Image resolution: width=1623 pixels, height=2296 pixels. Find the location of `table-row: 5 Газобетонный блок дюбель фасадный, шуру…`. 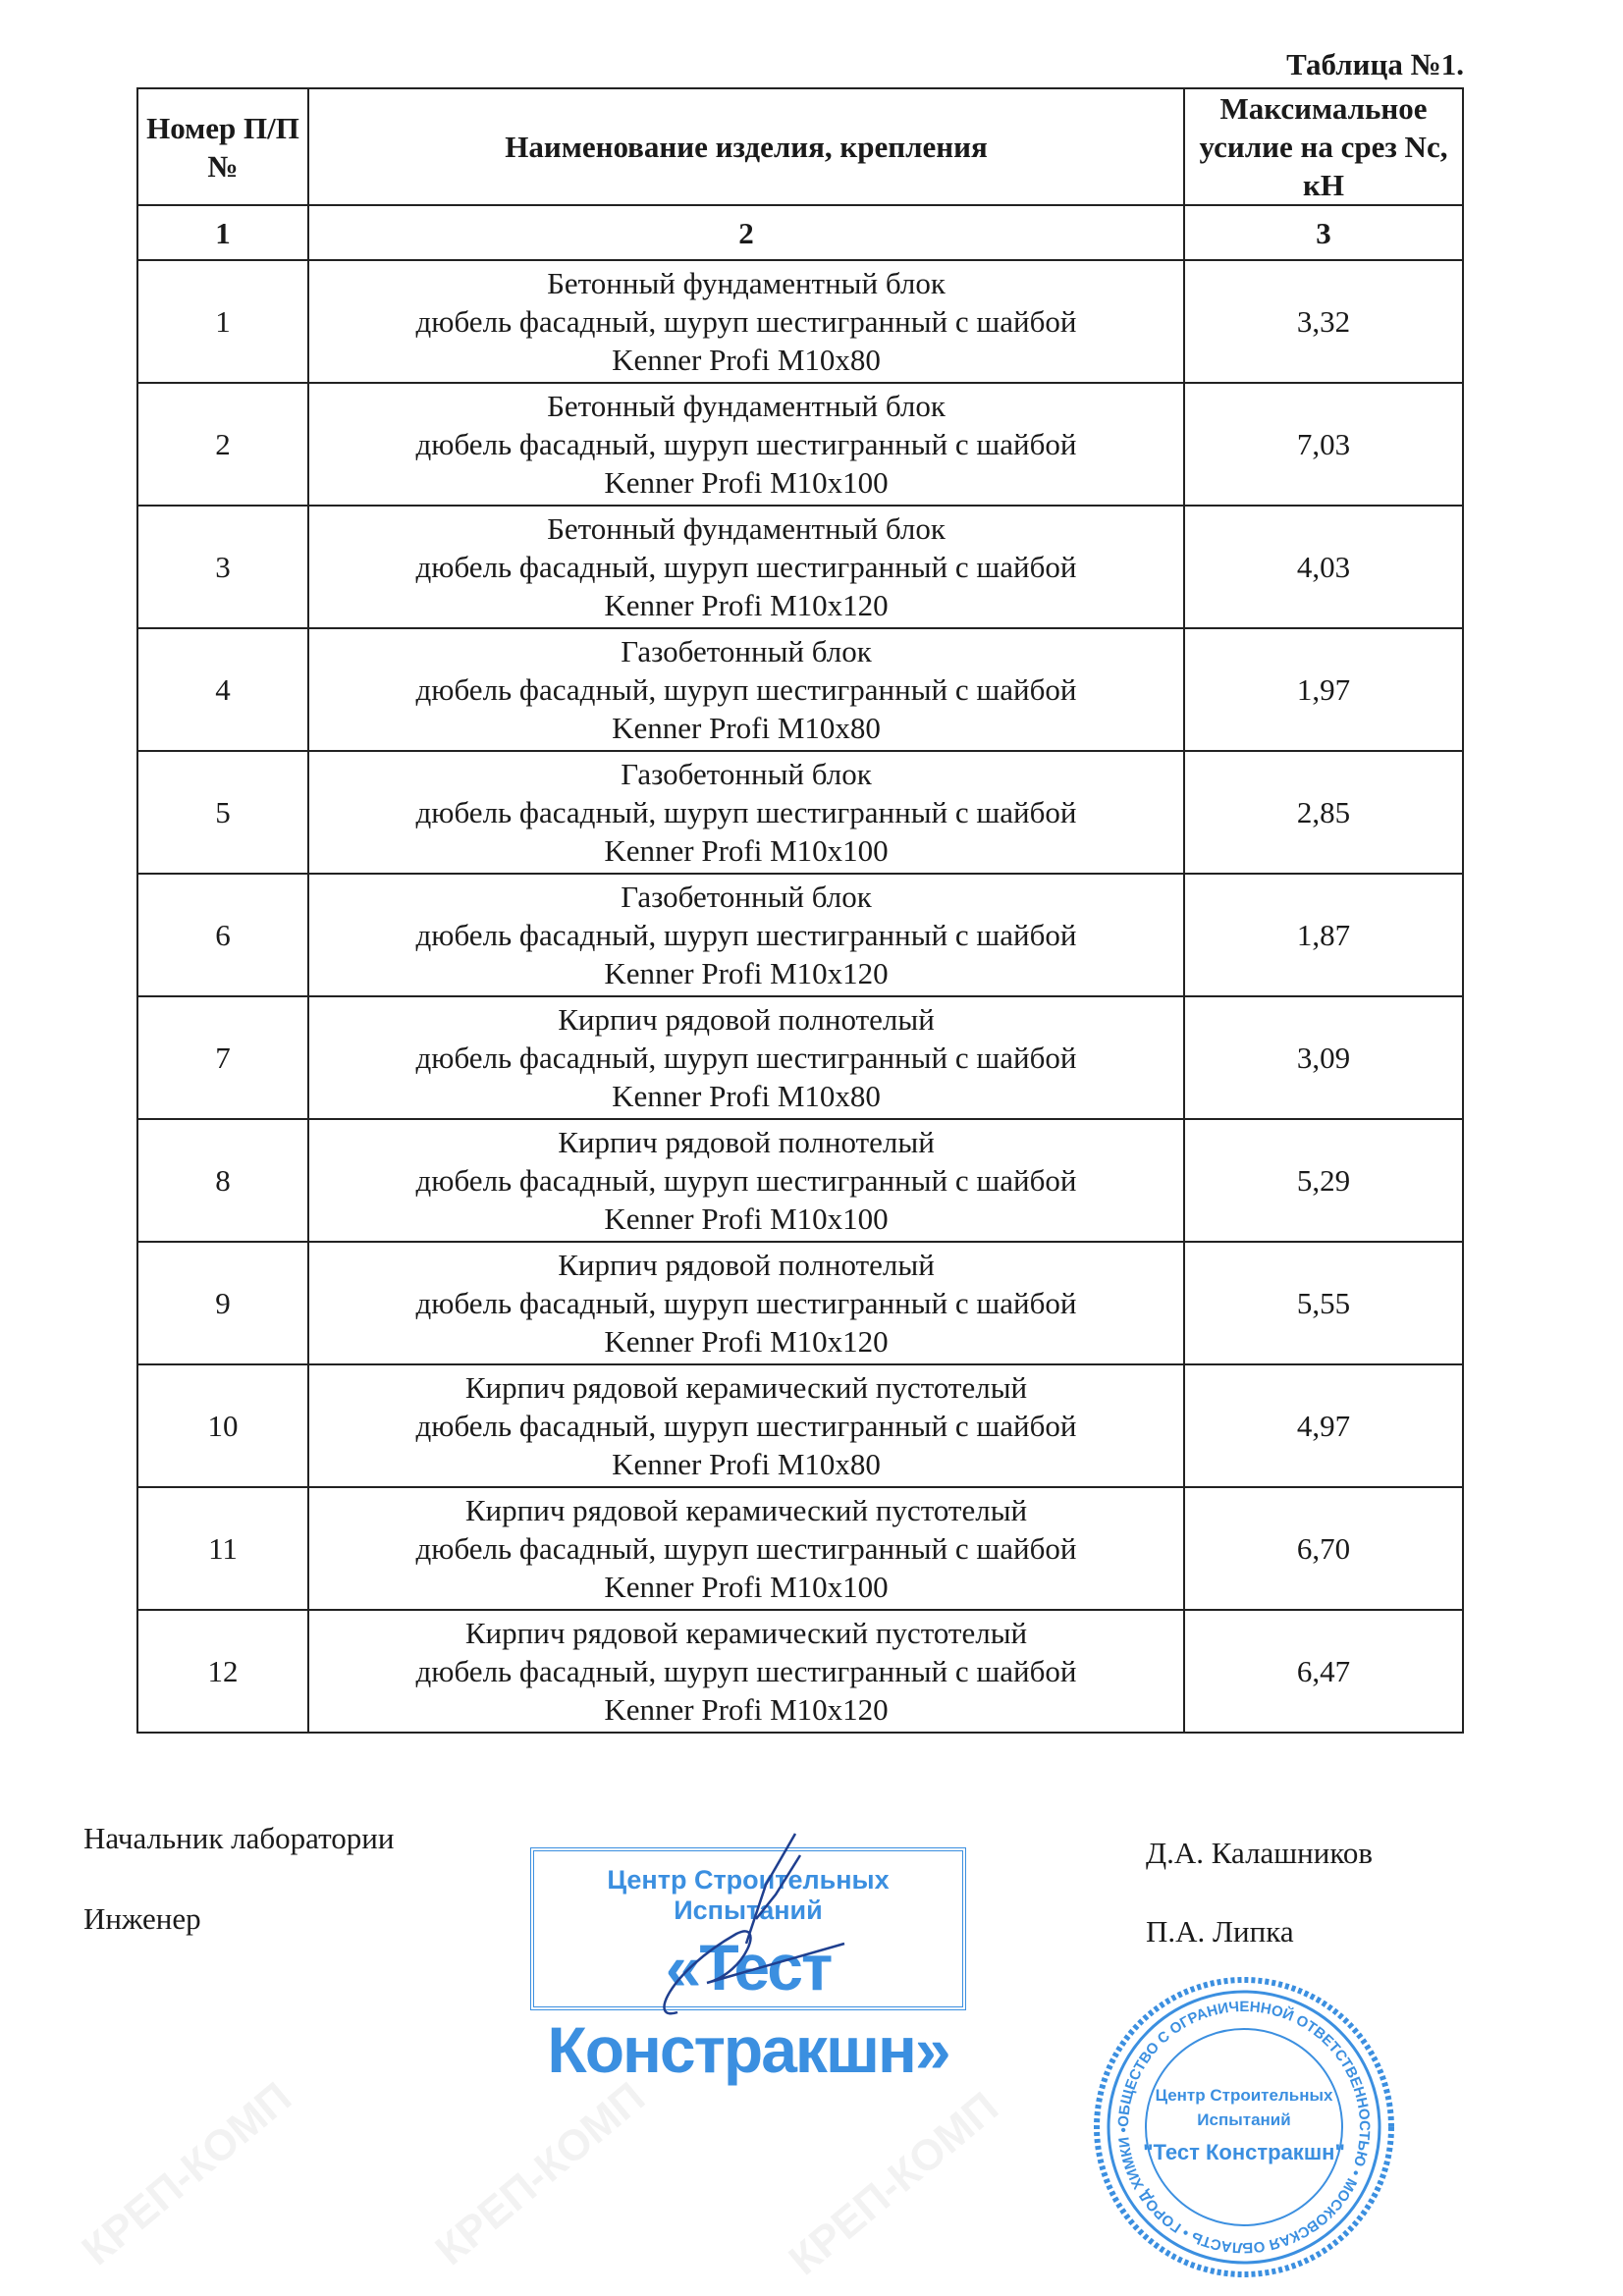

table-row: 5 Газобетонный блок дюбель фасадный, шуру… is located at coordinates (800, 812).